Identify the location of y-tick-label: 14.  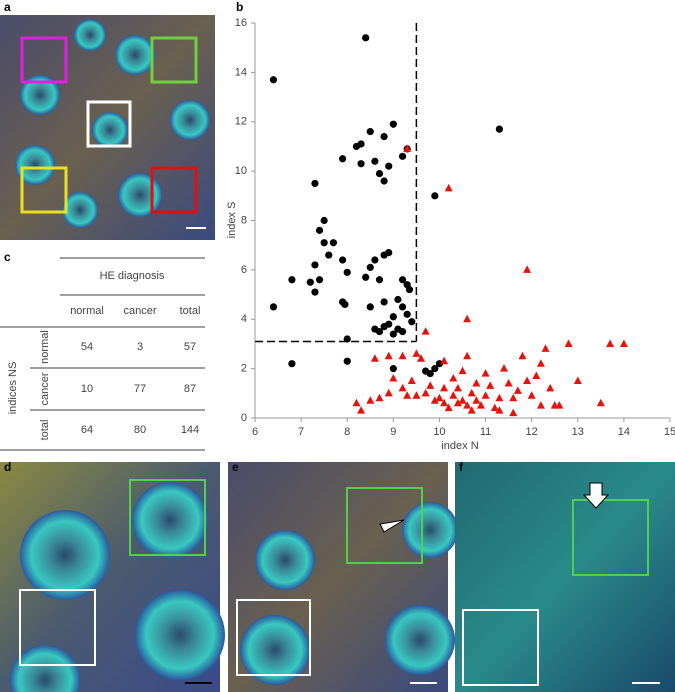
(241, 72).